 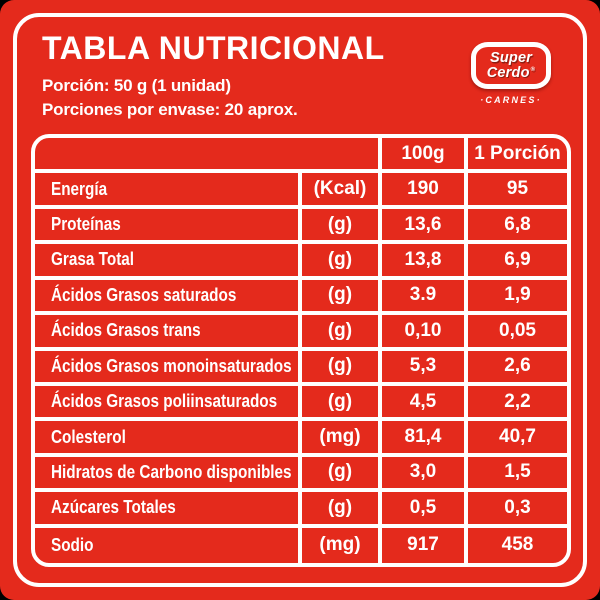 I want to click on nutrient-name: Ácidos Grasos monoinsaturados, so click(x=168, y=368).